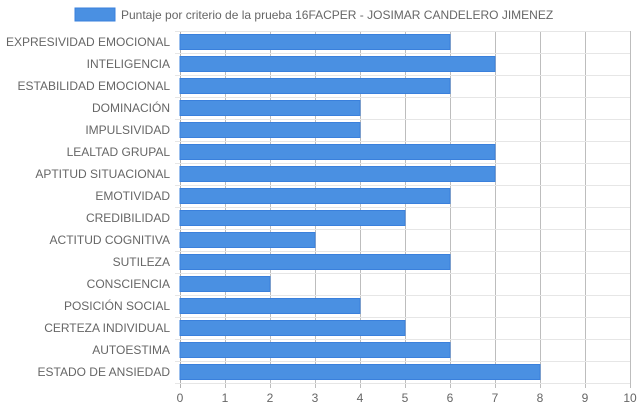 The height and width of the screenshot is (411, 639). I want to click on category-label: AUTOESTIMA, so click(131, 350).